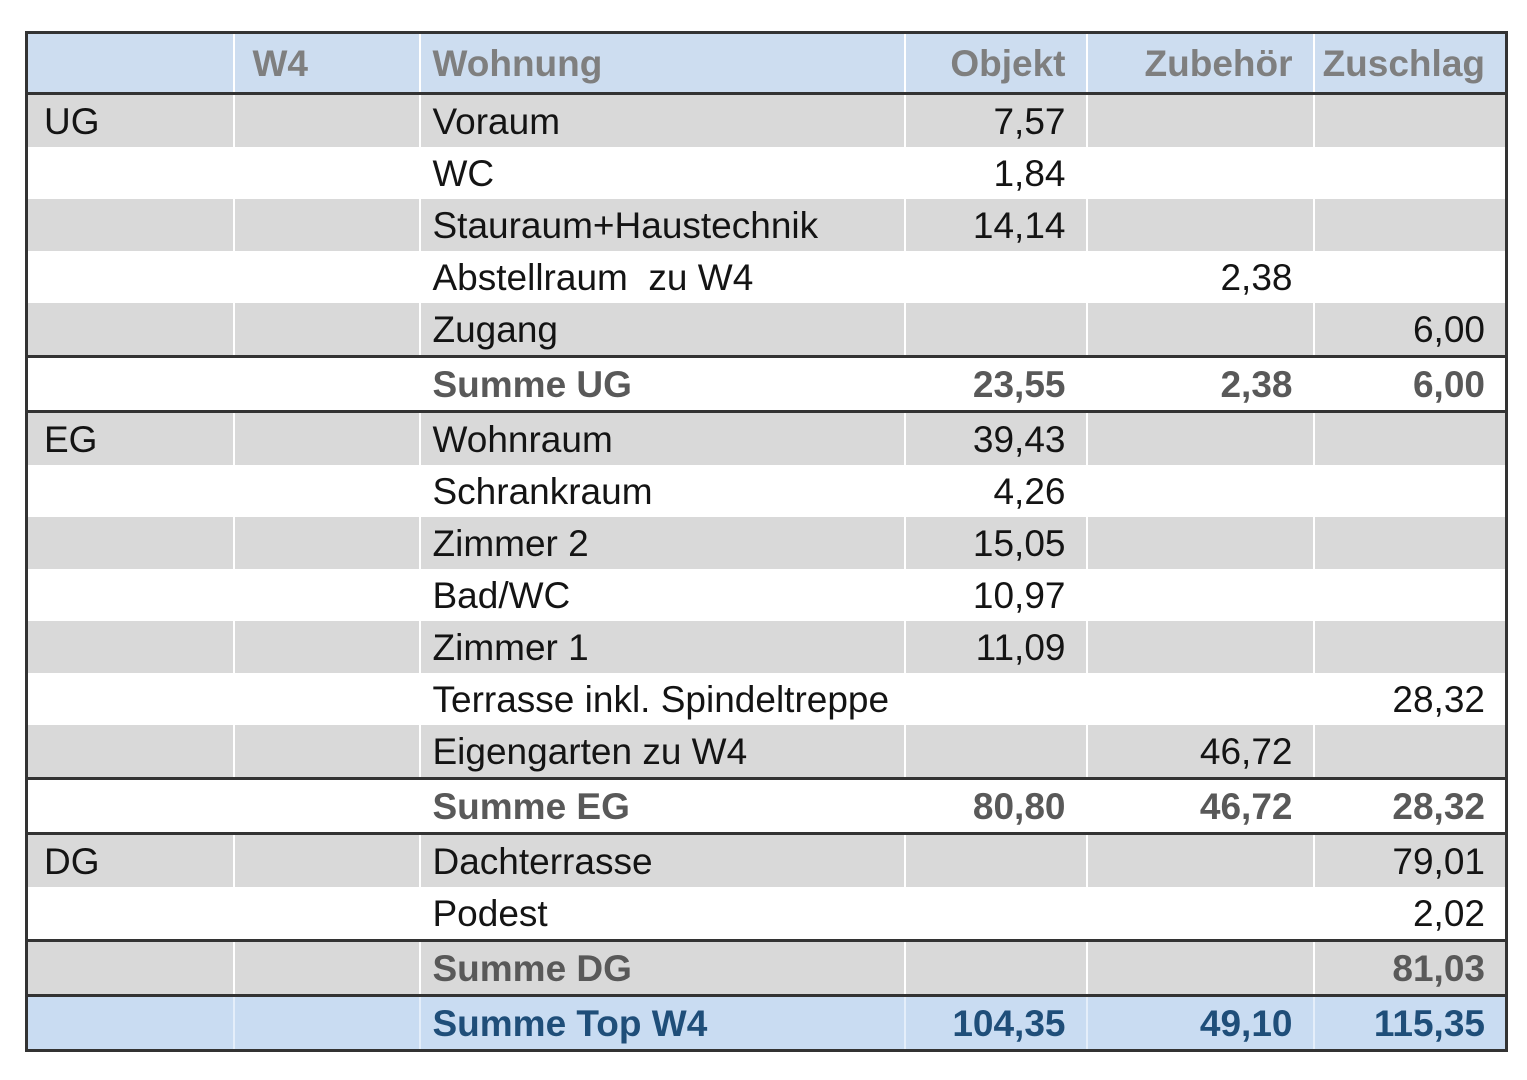  I want to click on cell-wohnung: Summe EG, so click(662, 806).